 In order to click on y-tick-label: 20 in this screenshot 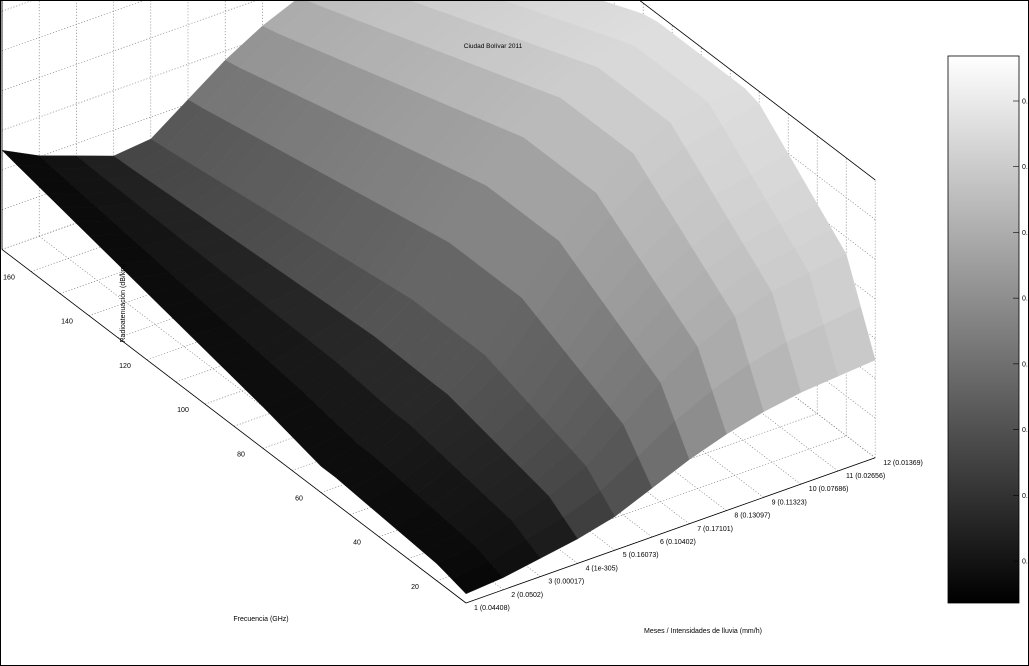, I will do `click(415, 587)`.